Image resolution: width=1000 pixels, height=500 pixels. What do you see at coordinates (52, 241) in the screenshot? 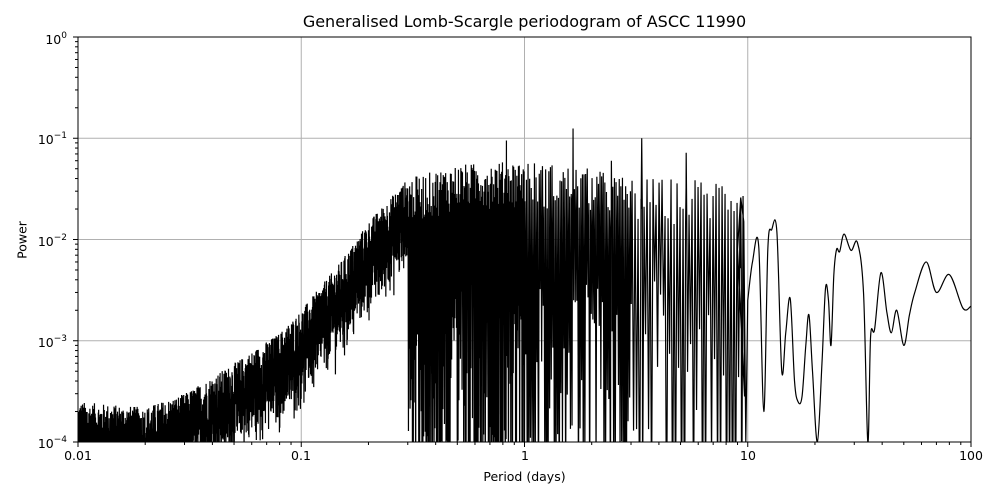
I see `y-tick-label: 10⁻²` at bounding box center [52, 241].